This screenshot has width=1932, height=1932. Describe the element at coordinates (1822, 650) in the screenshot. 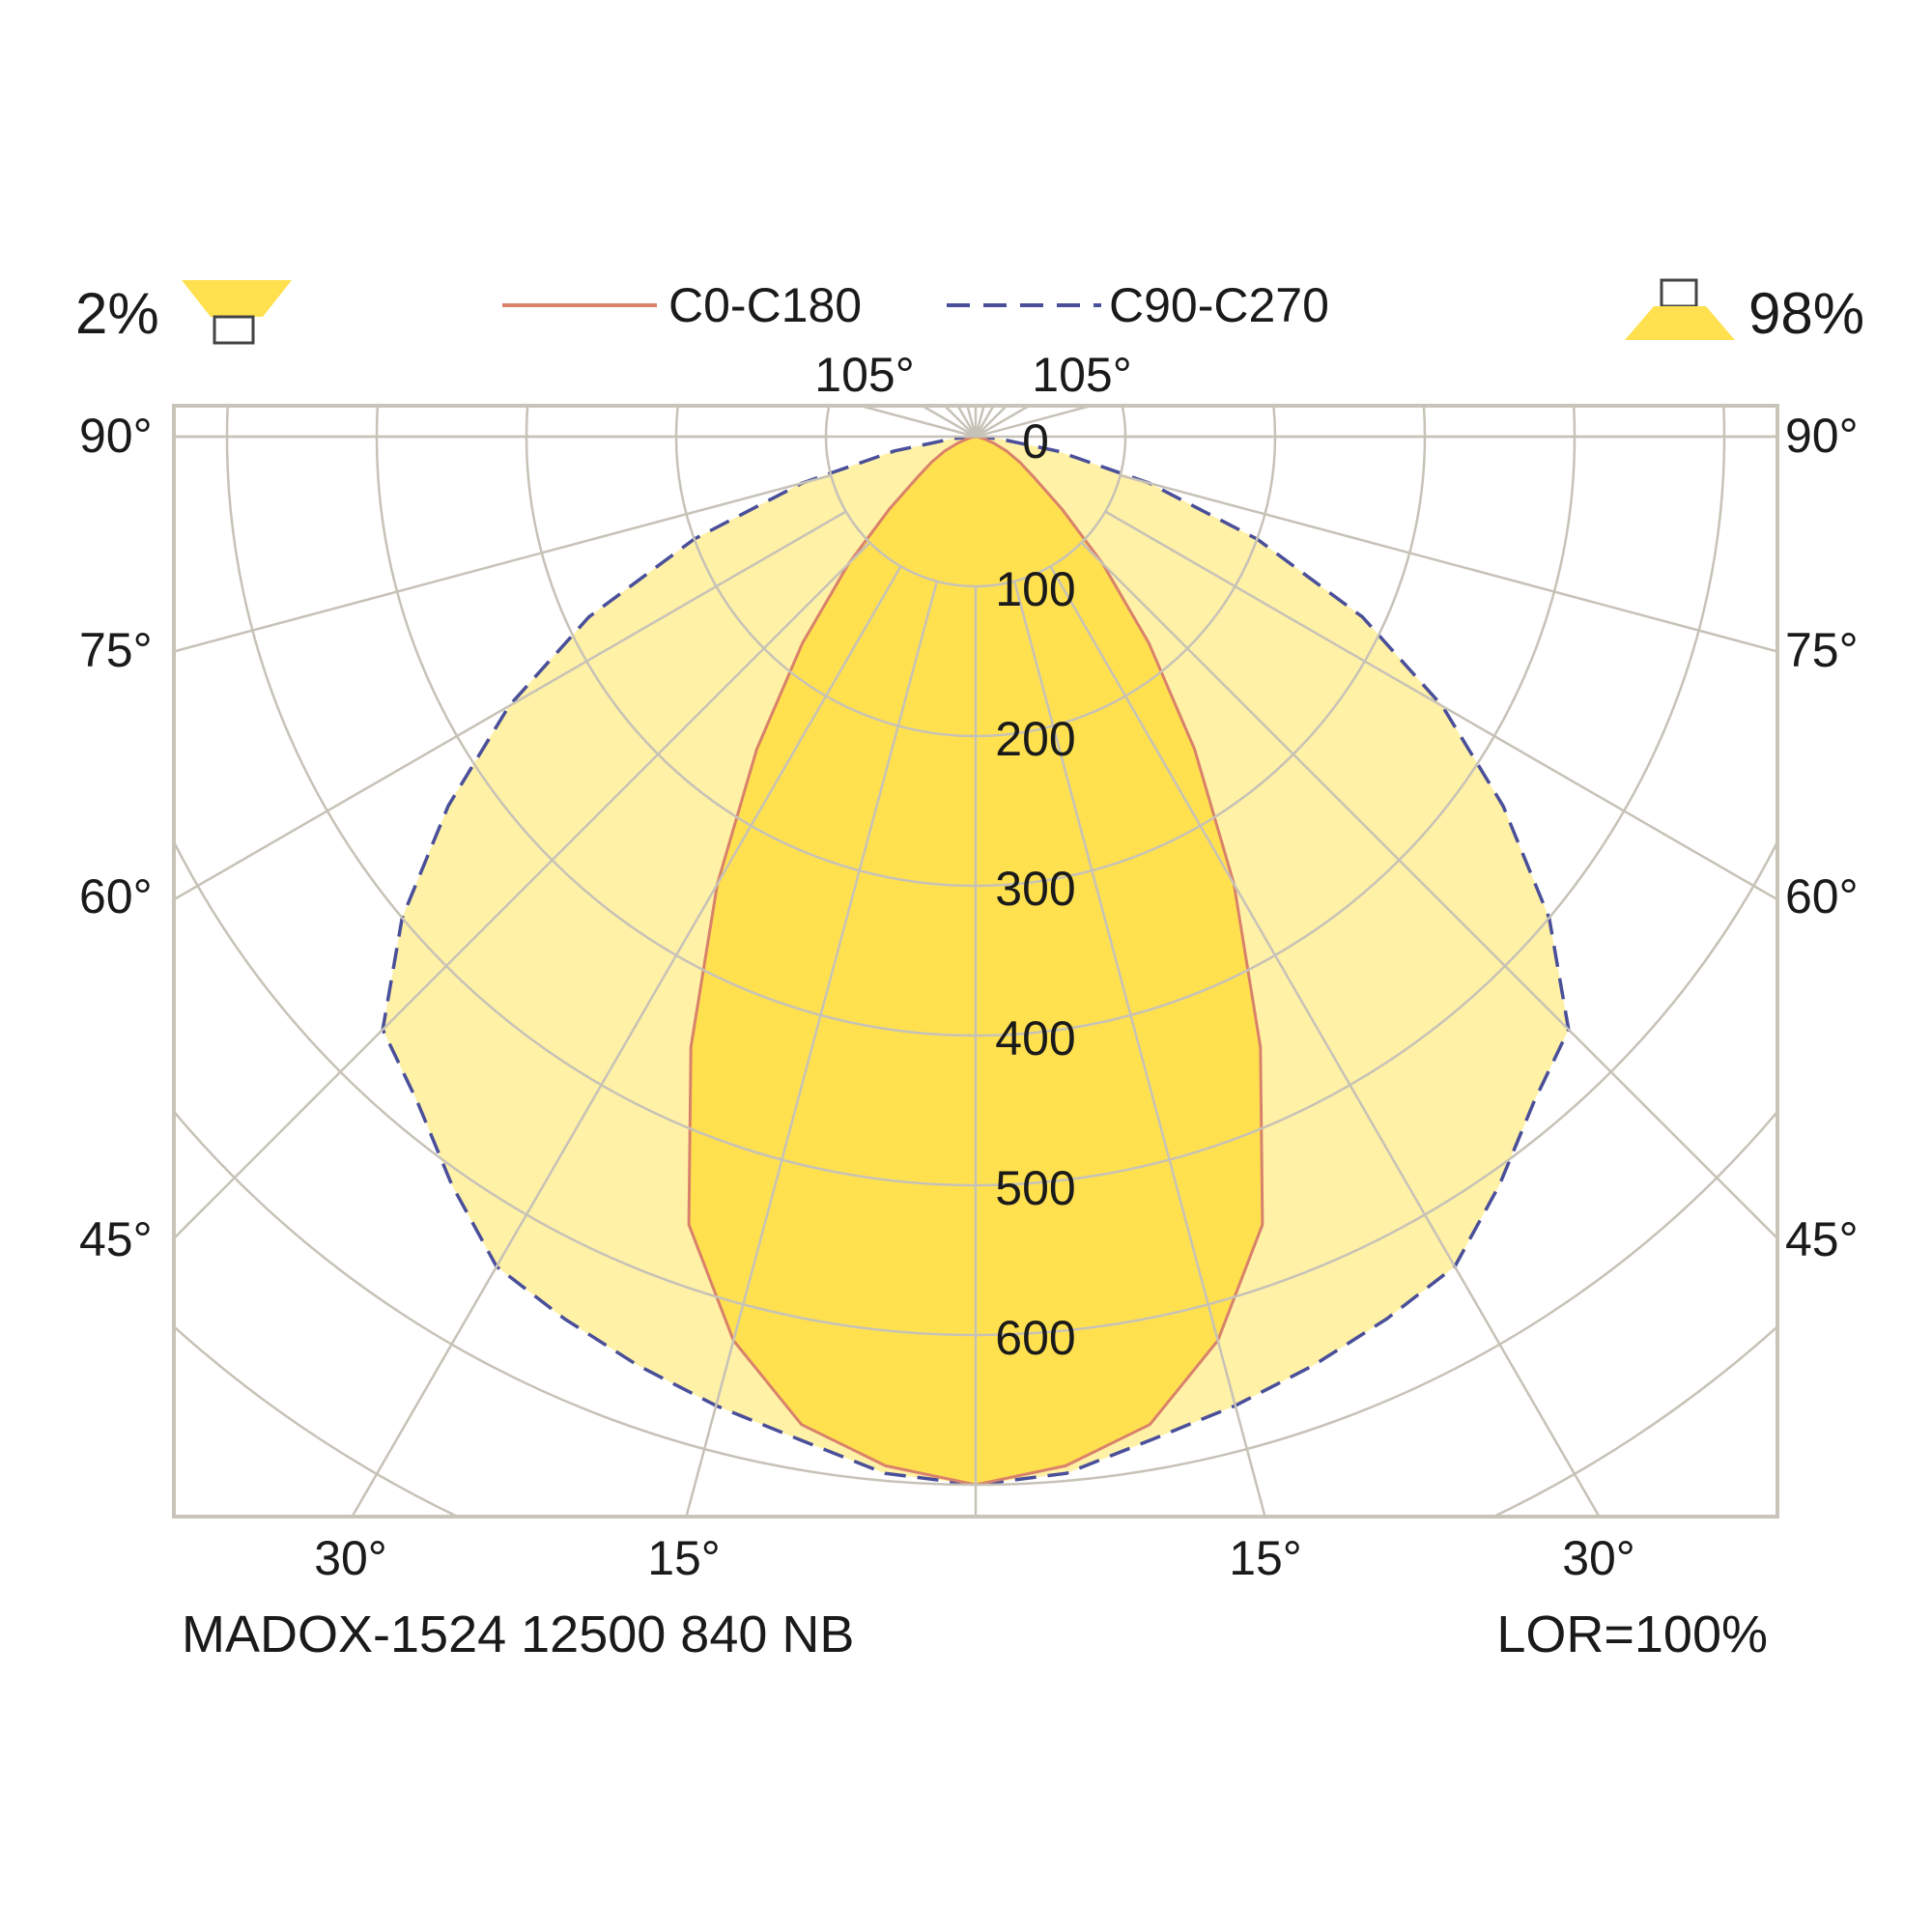

I see `angle-label-right-75: 75°` at that location.